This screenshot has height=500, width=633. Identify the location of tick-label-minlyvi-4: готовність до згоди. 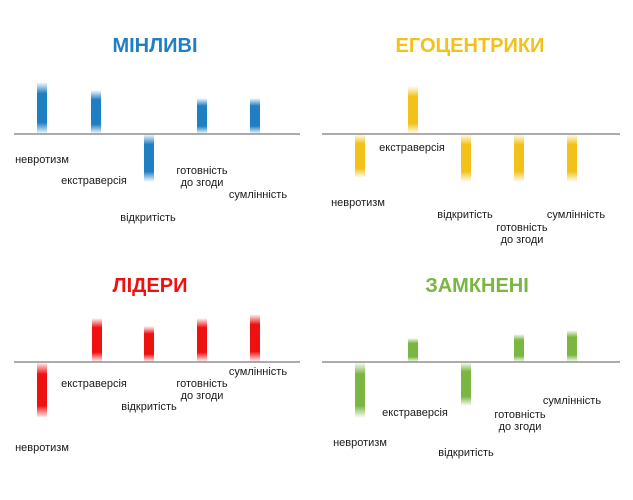
(202, 177).